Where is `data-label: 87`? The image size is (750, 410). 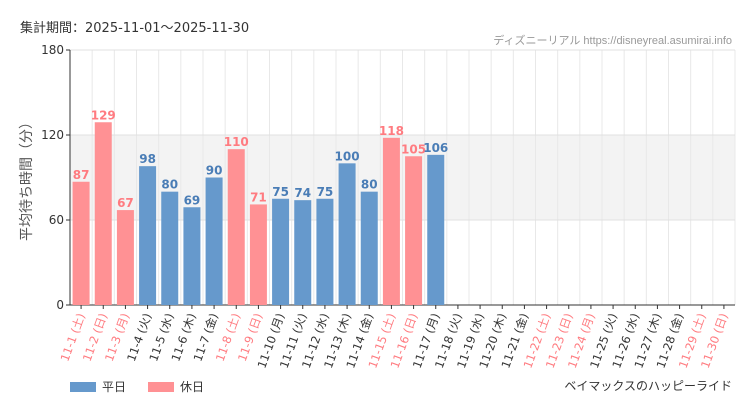 data-label: 87 is located at coordinates (81, 175).